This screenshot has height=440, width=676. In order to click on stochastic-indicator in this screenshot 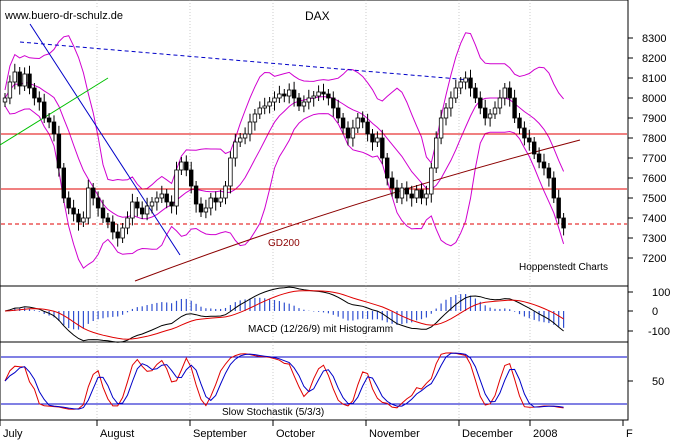, I will do `click(314, 381)`.